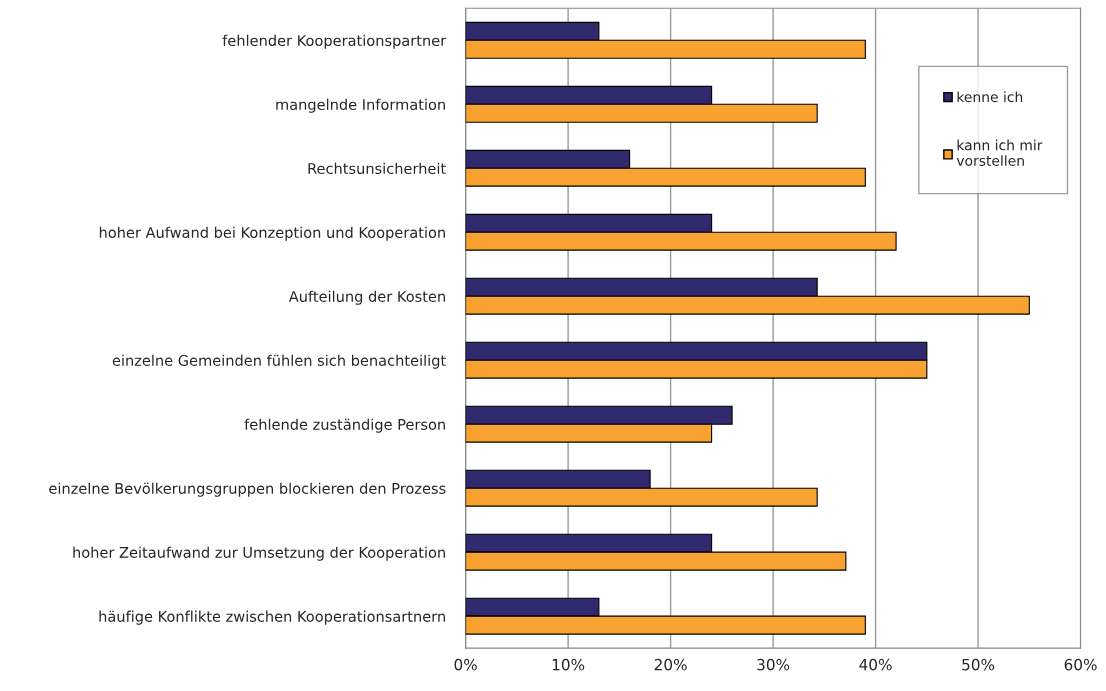 The height and width of the screenshot is (691, 1106). What do you see at coordinates (279, 361) in the screenshot?
I see `y-tick-label: einzelne Gemeinden fühlen sich benachteiligt` at bounding box center [279, 361].